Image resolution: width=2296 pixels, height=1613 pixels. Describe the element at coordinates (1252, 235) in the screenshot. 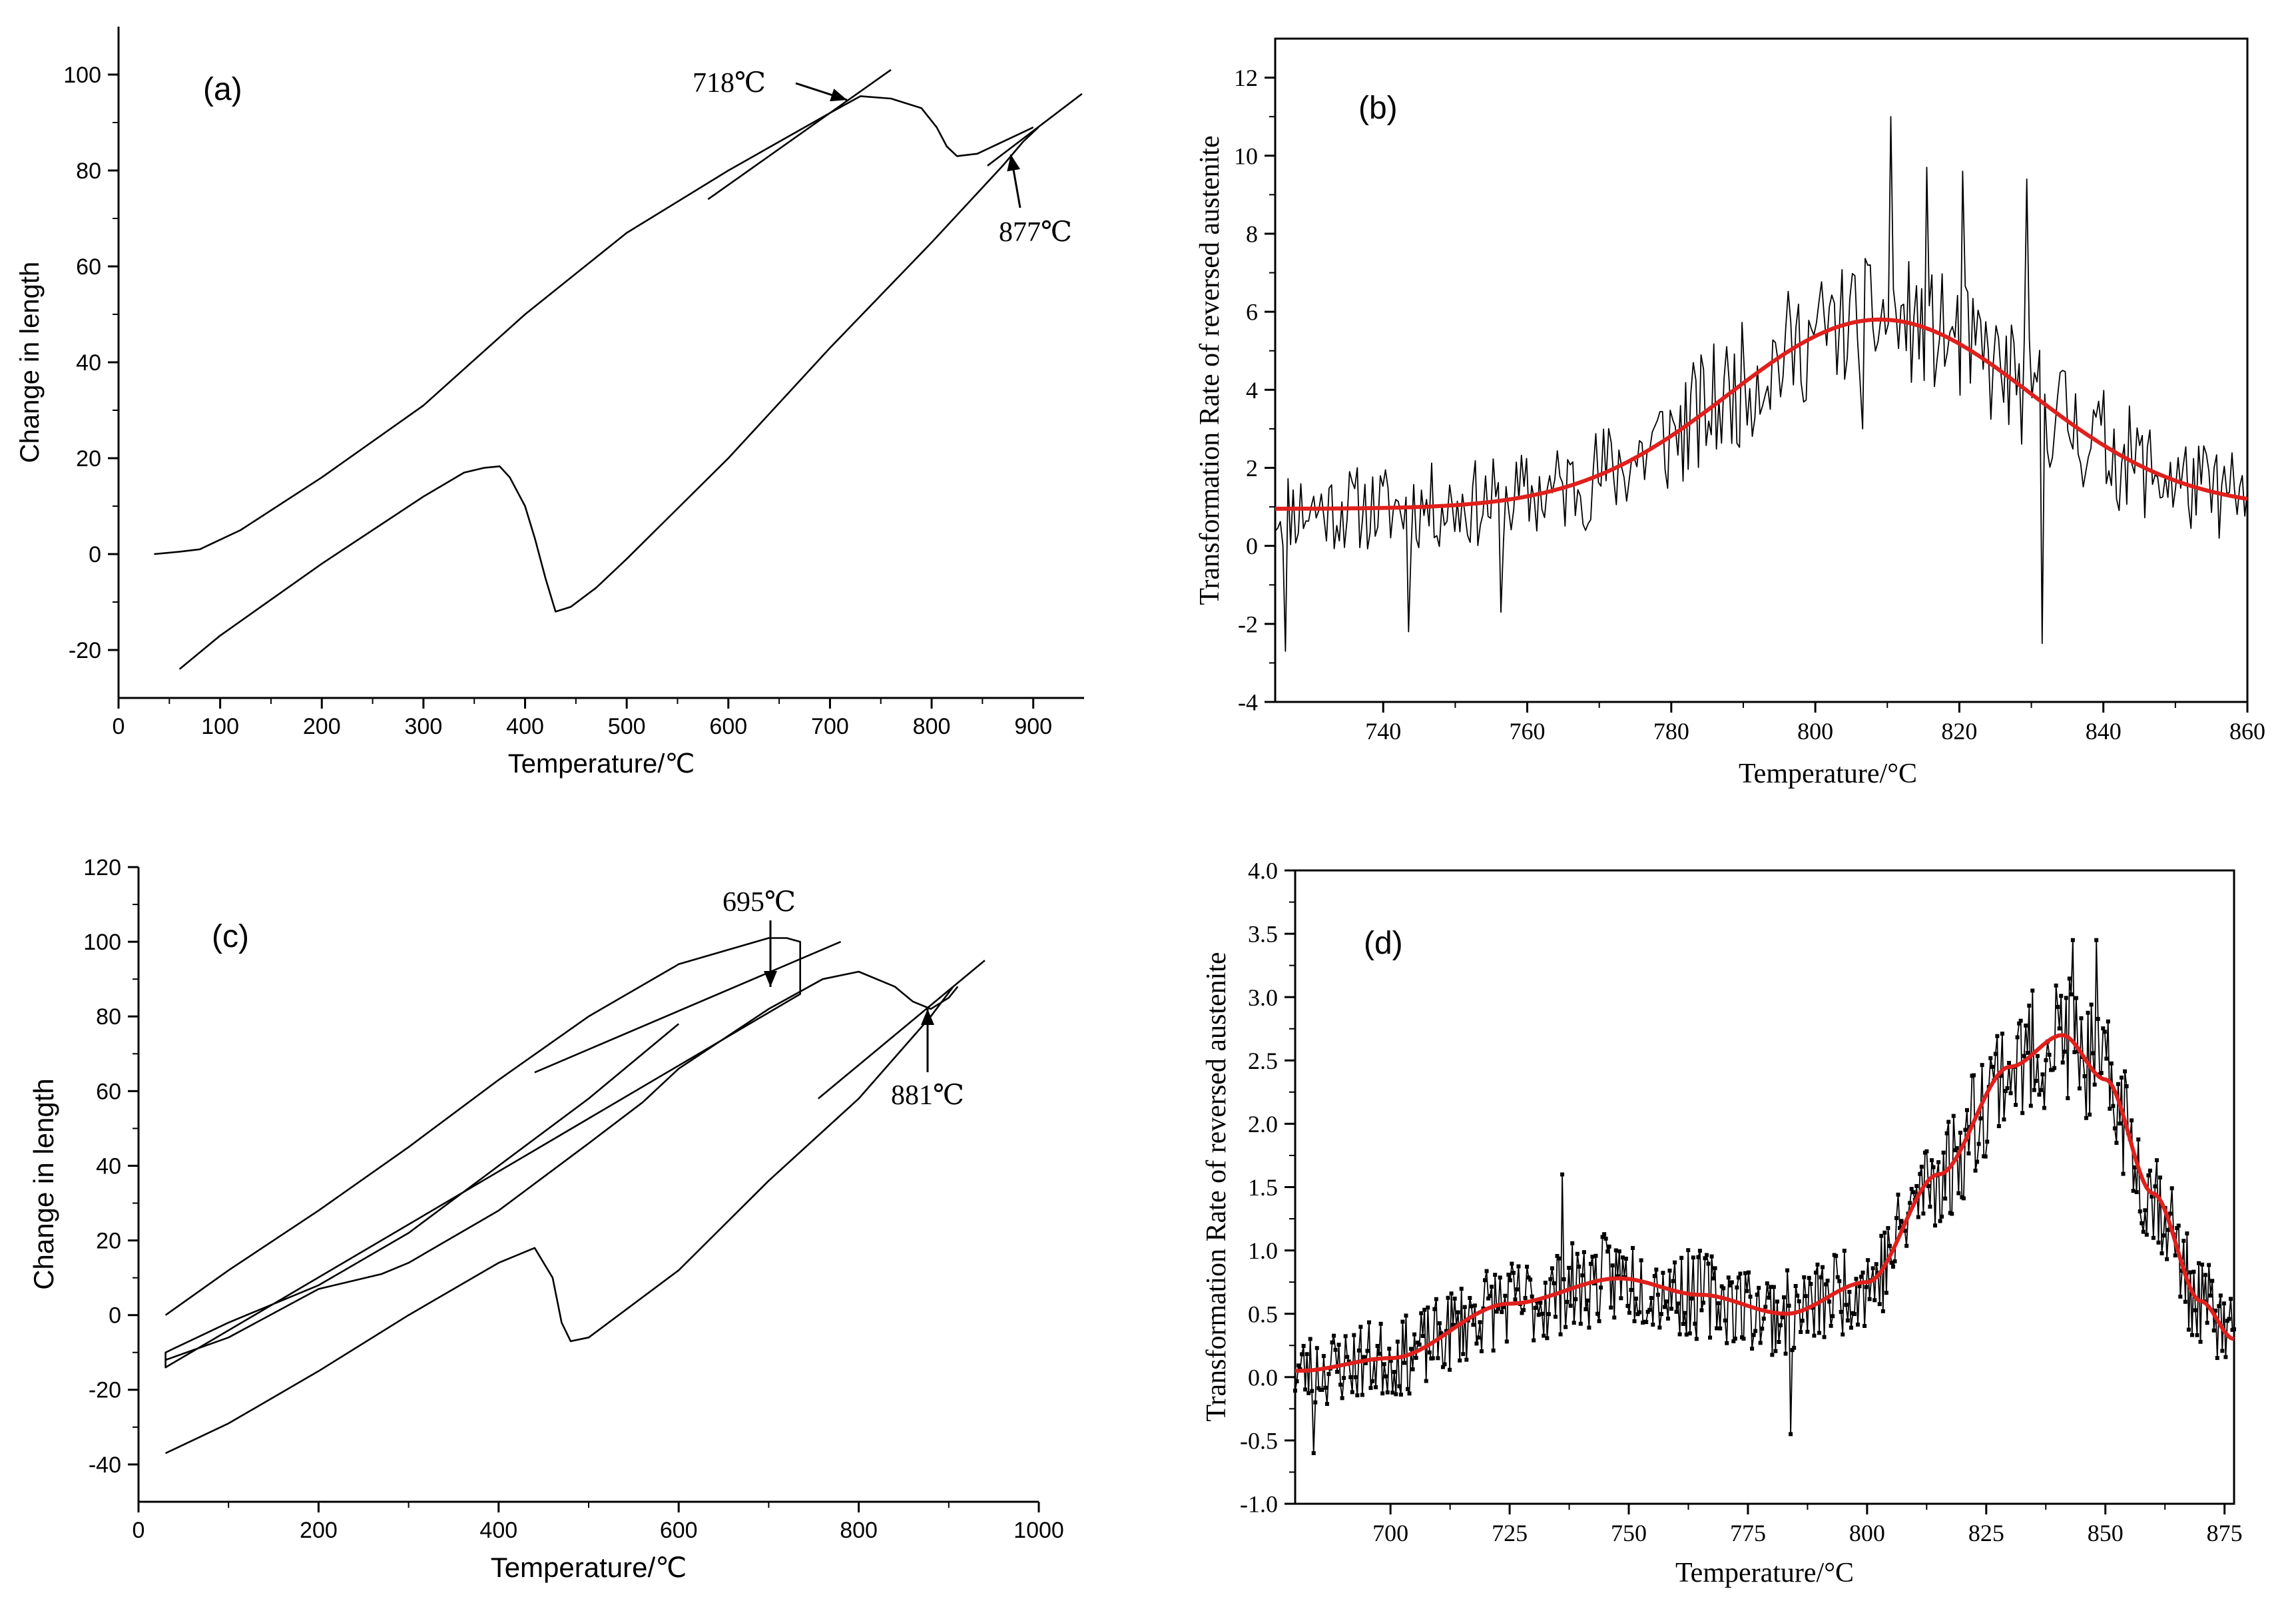

I see `y-tick-label: 8` at that location.